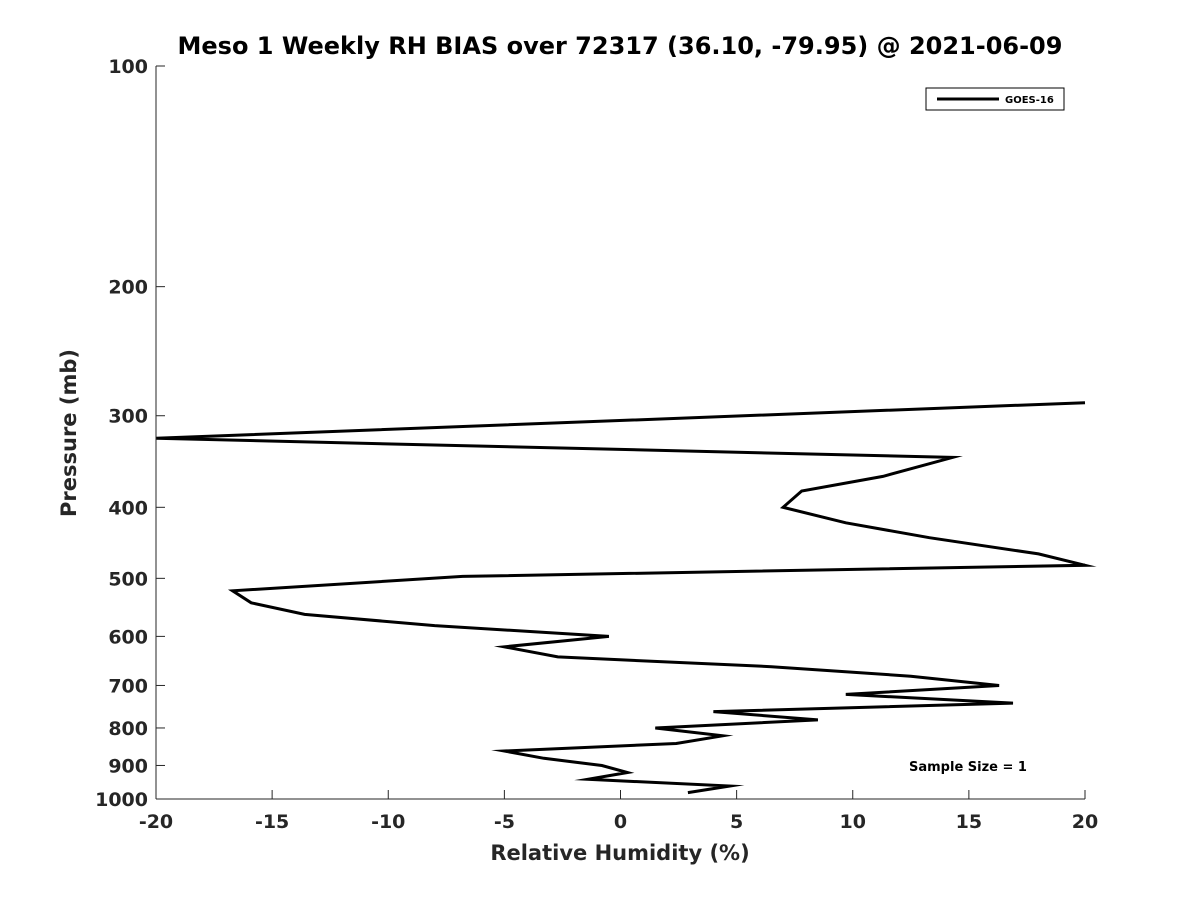 The image size is (1200, 900). What do you see at coordinates (619, 853) in the screenshot?
I see `x-axis-label: Relative Humidity (%)` at bounding box center [619, 853].